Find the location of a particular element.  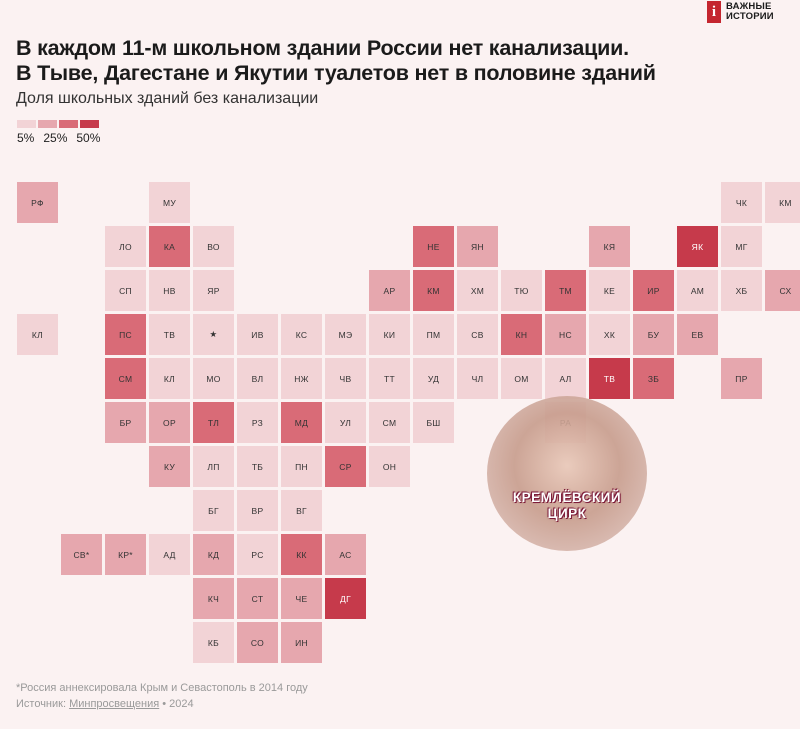

tile-label: КР* is located at coordinates (125, 554).